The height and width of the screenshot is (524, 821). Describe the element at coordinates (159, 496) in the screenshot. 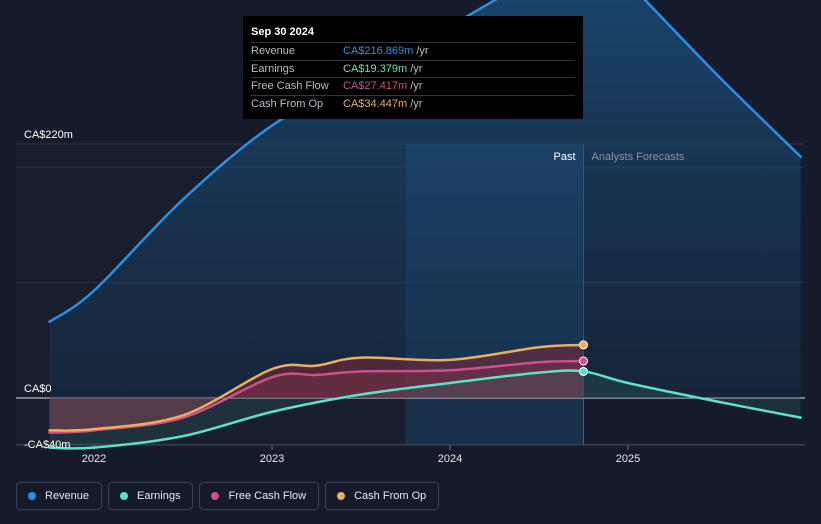

I see `legend-label: Earnings` at that location.